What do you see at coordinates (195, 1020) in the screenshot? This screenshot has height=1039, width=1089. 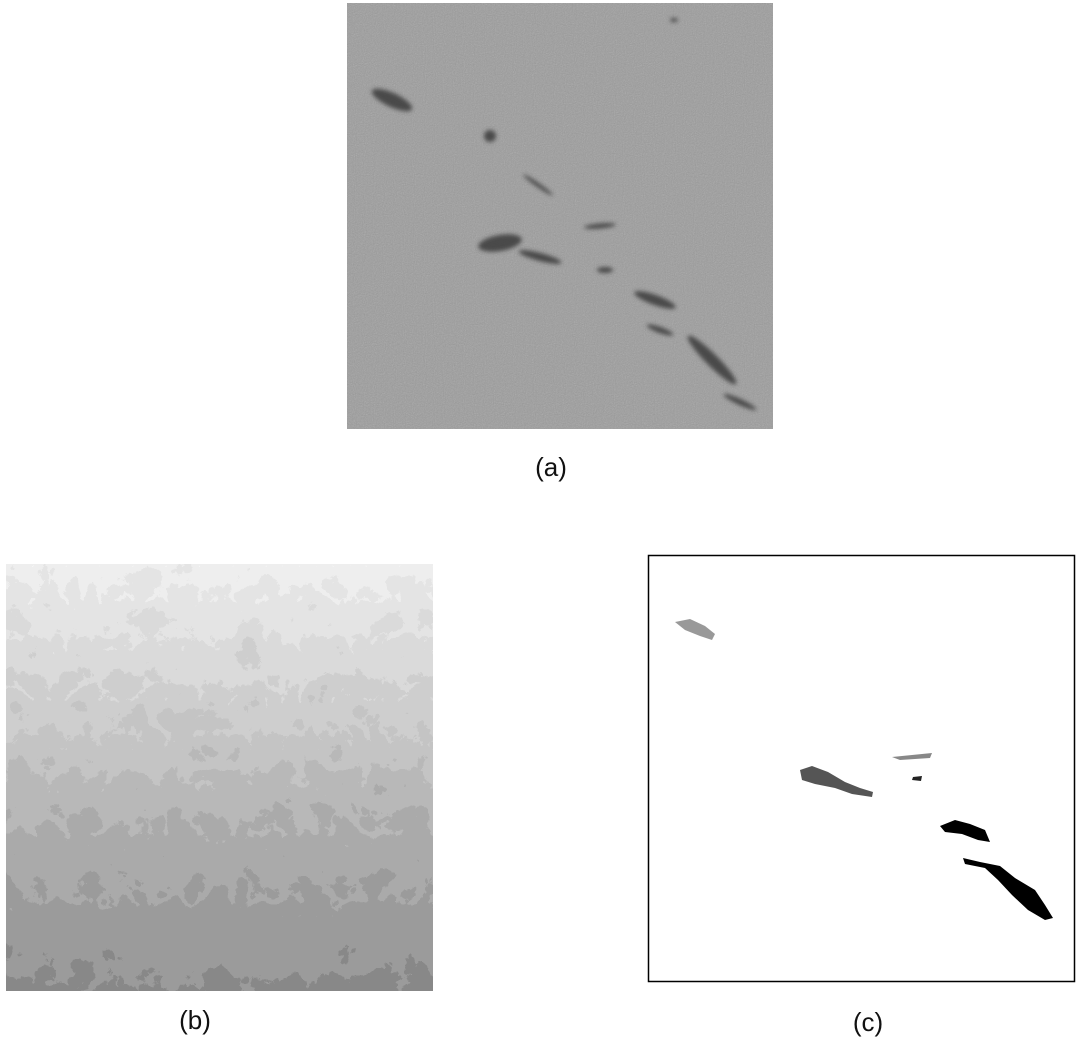 I see `caption-b: (b)` at bounding box center [195, 1020].